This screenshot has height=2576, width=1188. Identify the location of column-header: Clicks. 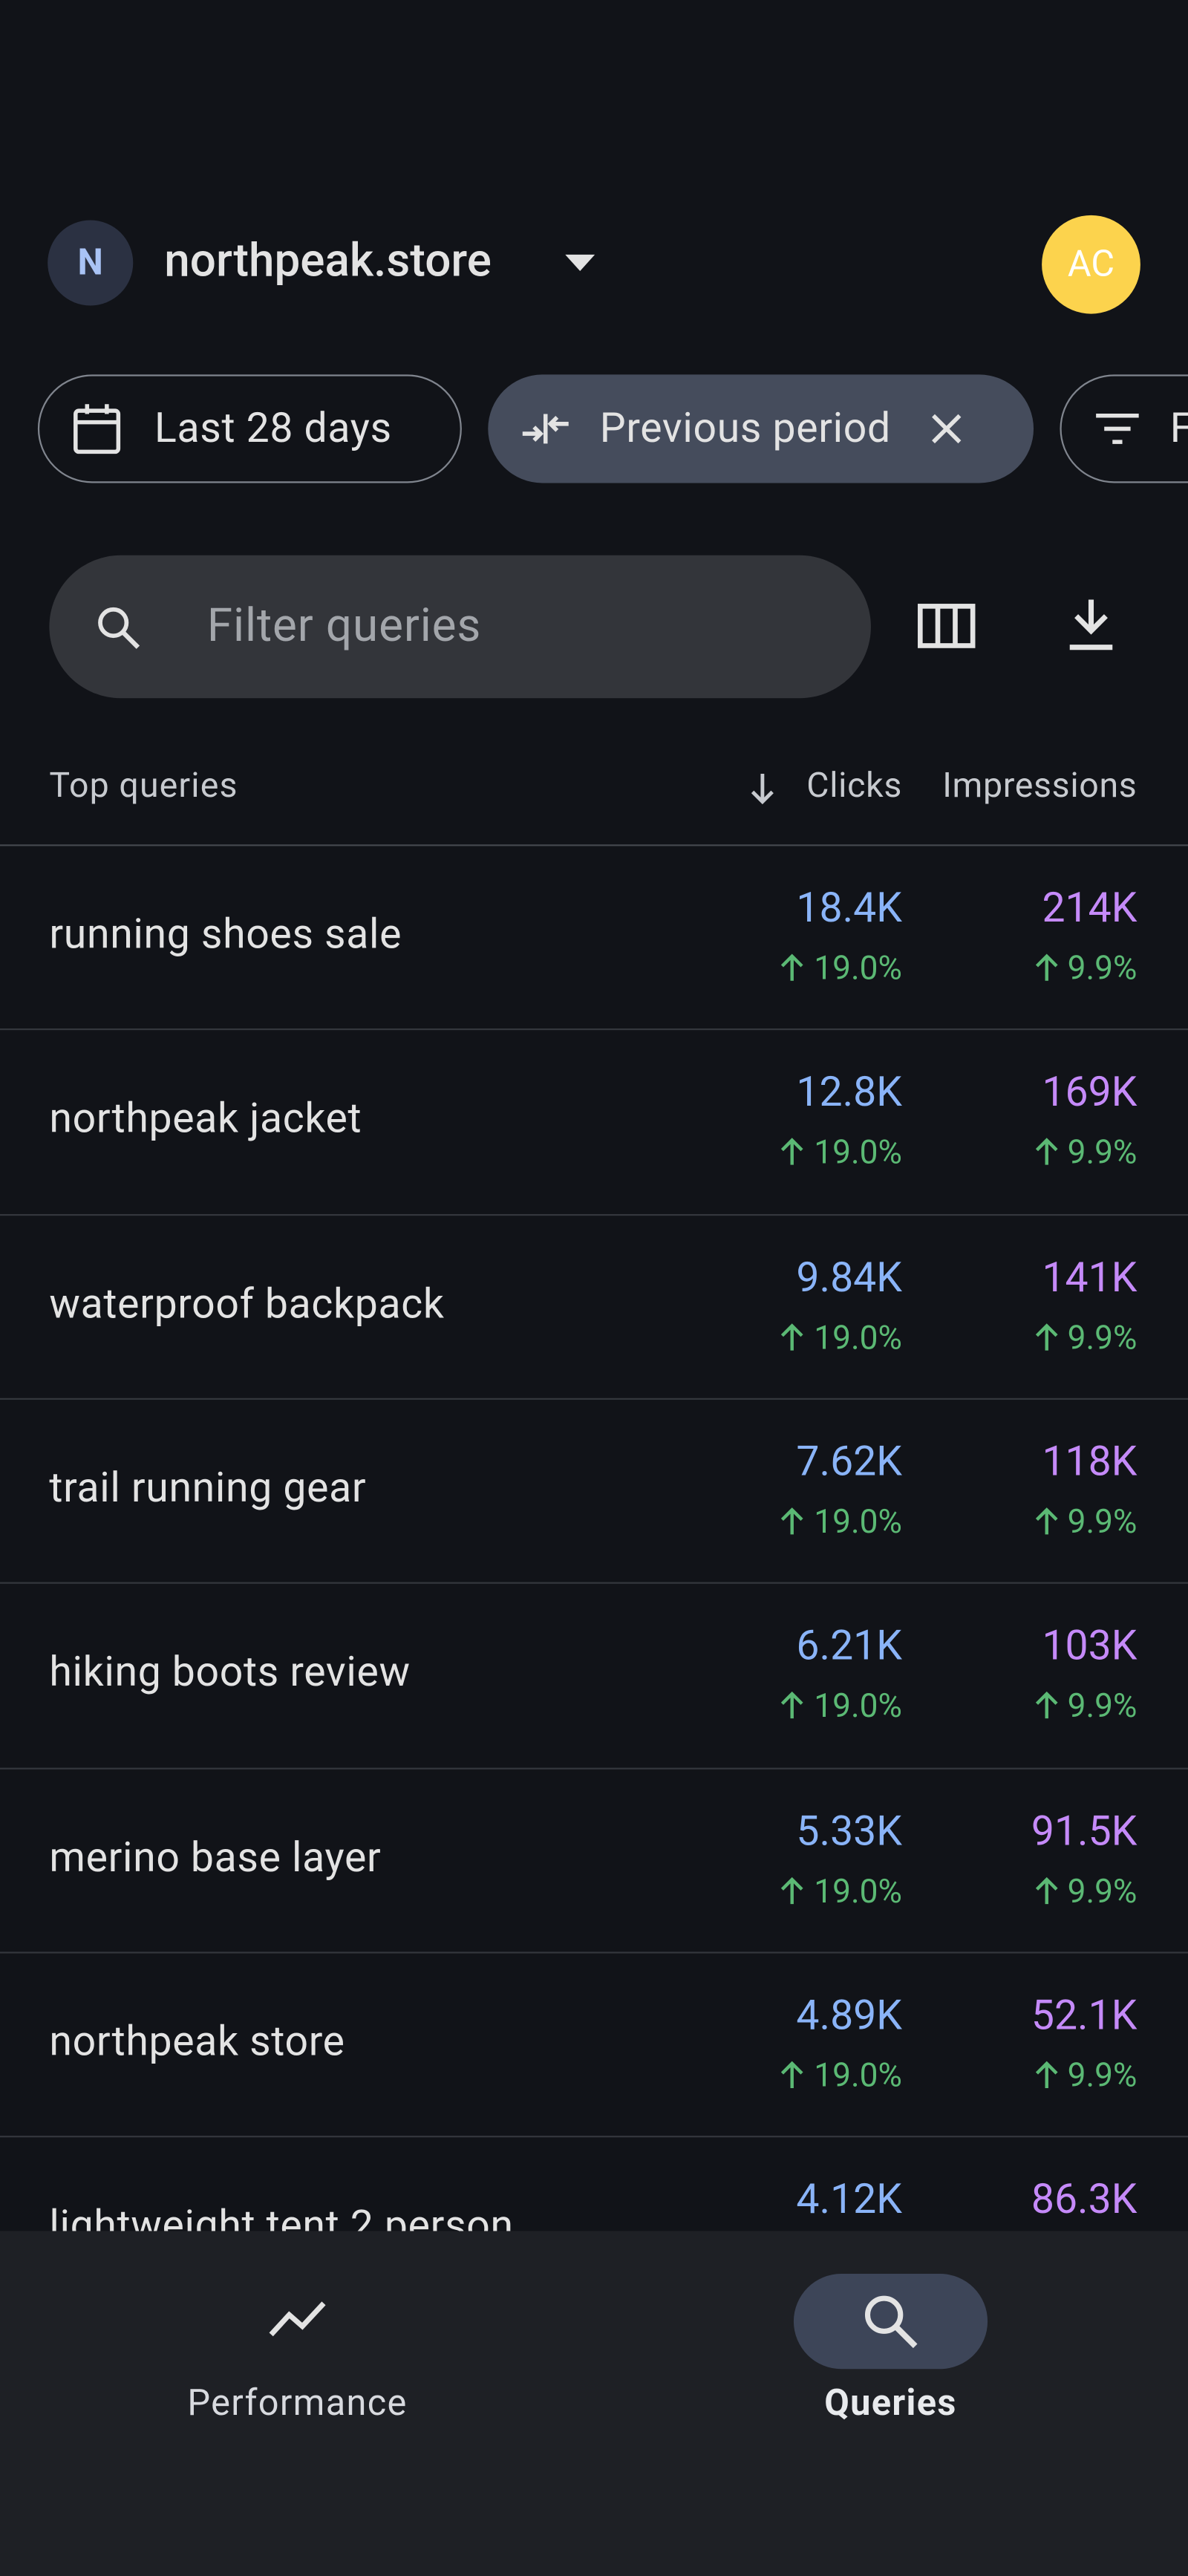
(854, 787).